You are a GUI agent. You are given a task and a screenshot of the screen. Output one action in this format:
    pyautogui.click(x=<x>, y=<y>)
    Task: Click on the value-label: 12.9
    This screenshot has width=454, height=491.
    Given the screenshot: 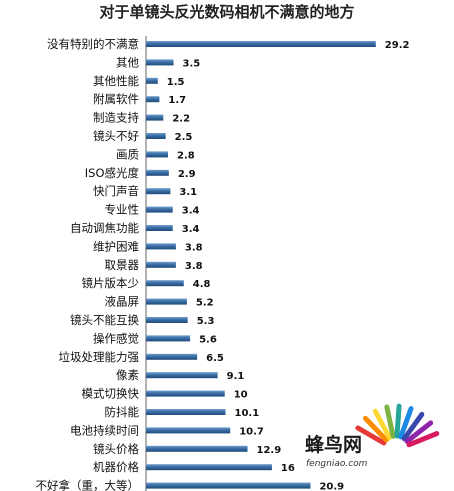 What is the action you would take?
    pyautogui.click(x=269, y=450)
    